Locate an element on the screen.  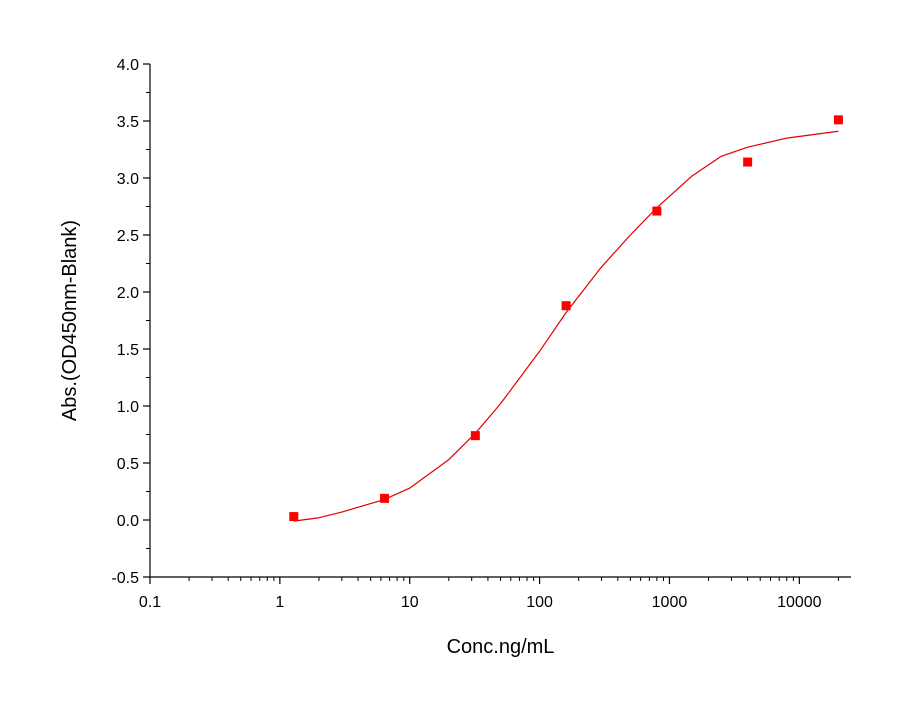
x-axis-ticks: 0.1 1 10 100 1000 10000 is located at coordinates (489, 594).